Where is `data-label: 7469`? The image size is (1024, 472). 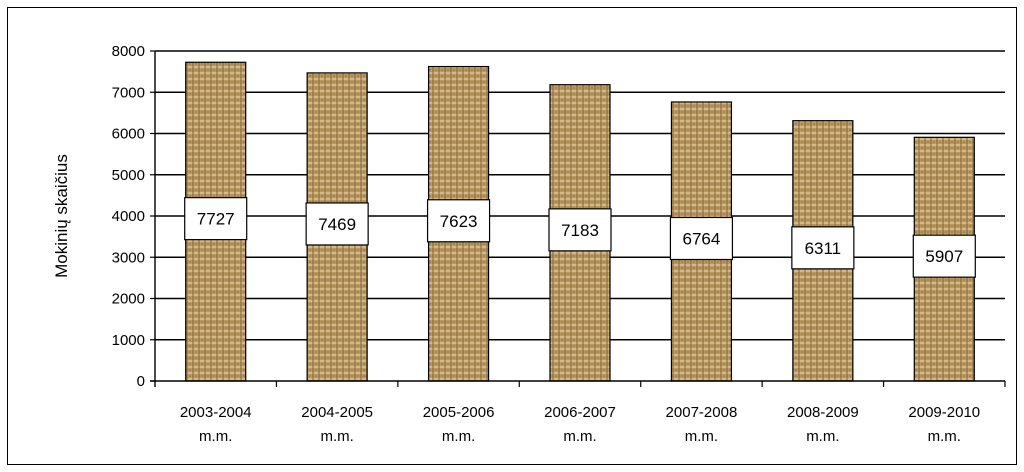
data-label: 7469 is located at coordinates (337, 224).